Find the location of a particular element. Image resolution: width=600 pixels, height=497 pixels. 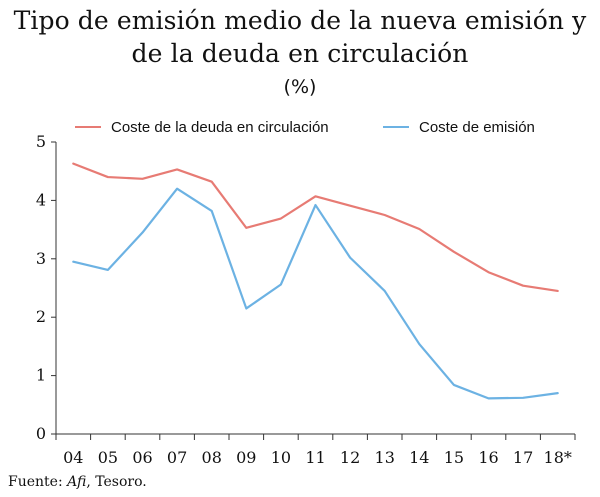

legend-item-deuda-circulacion: Coste de la deuda en circulación is located at coordinates (202, 127).